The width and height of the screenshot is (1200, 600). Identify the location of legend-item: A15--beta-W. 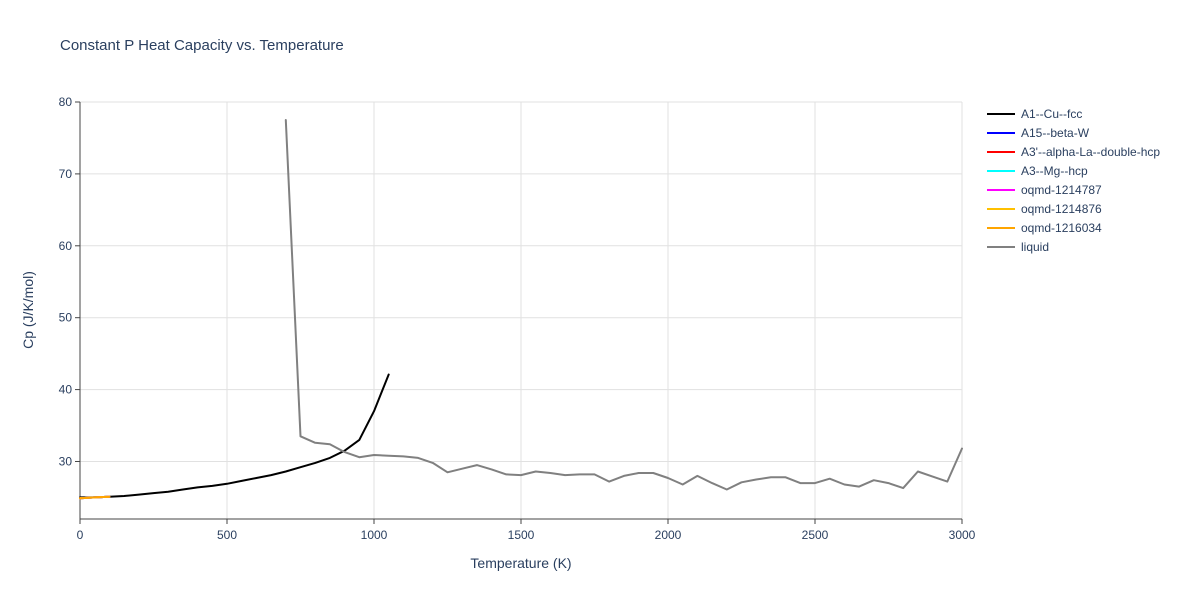
(1038, 133).